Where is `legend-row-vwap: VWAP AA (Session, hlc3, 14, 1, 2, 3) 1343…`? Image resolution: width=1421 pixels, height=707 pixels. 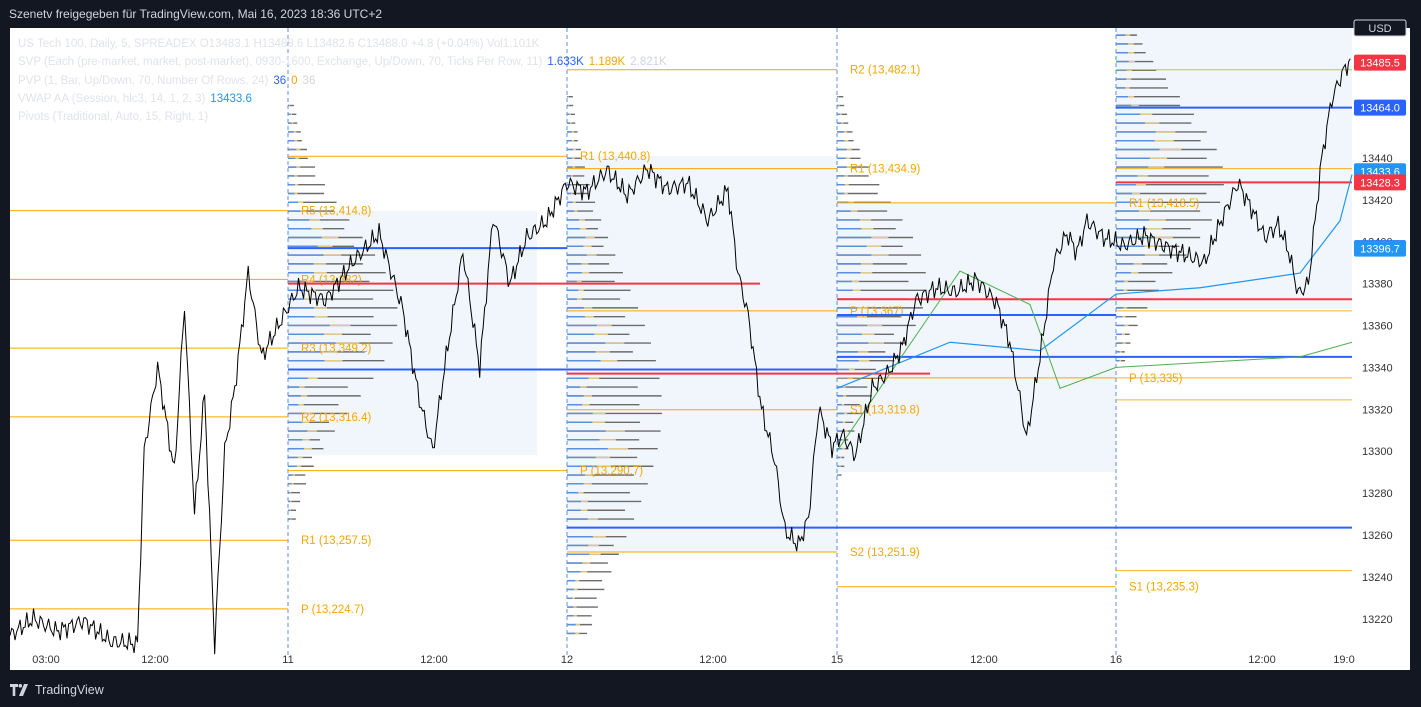
legend-row-vwap: VWAP AA (Session, hlc3, 14, 1, 2, 3) 1343… is located at coordinates (342, 99).